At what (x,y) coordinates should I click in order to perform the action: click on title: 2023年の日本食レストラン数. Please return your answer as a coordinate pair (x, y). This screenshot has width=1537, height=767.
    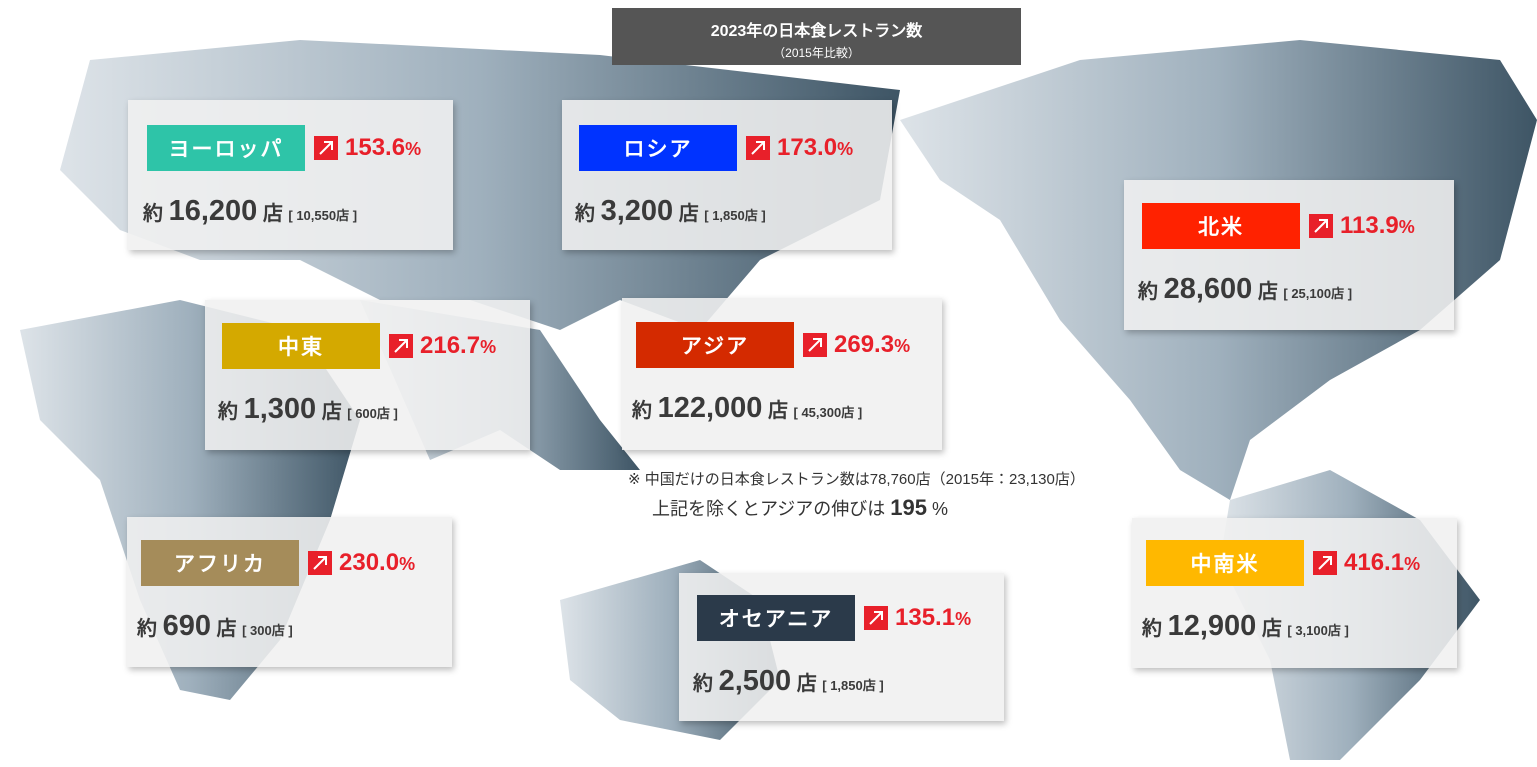
    Looking at the image, I should click on (816, 31).